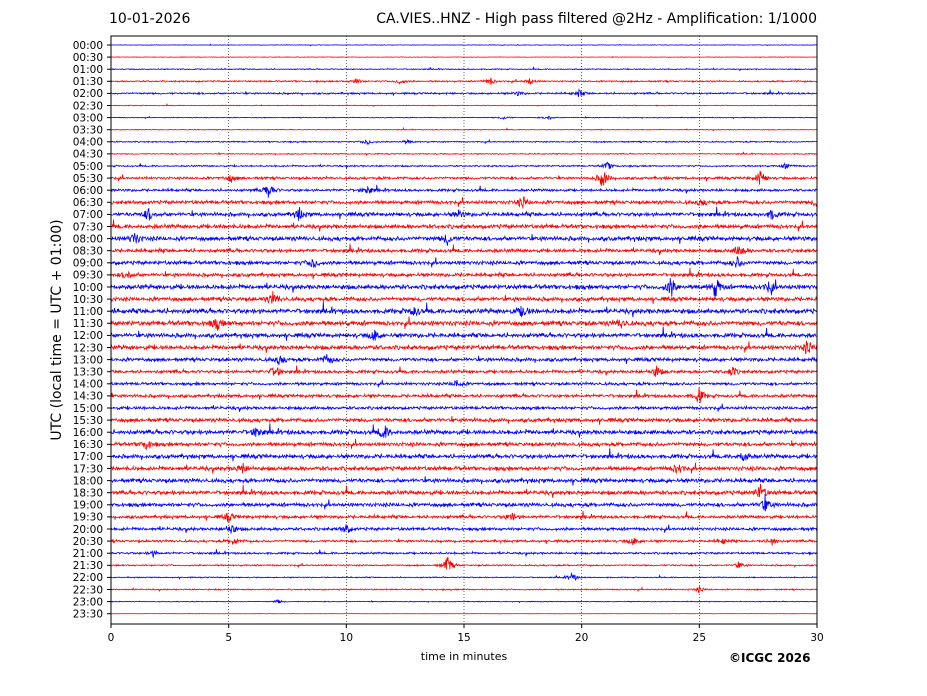  What do you see at coordinates (88, 385) in the screenshot?
I see `y-tick-label: 14:00` at bounding box center [88, 385].